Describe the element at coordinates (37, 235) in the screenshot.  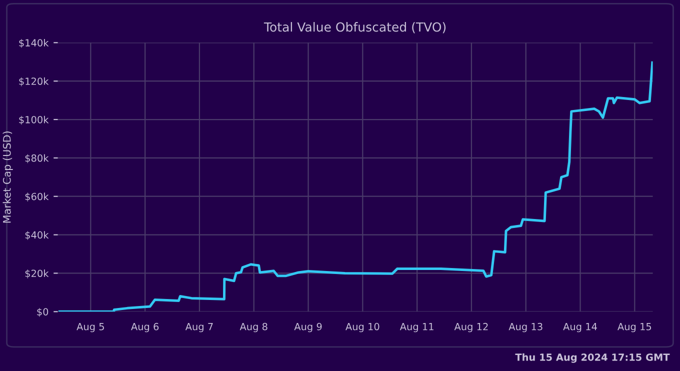
I see `y-tick-label: $40k` at that location.